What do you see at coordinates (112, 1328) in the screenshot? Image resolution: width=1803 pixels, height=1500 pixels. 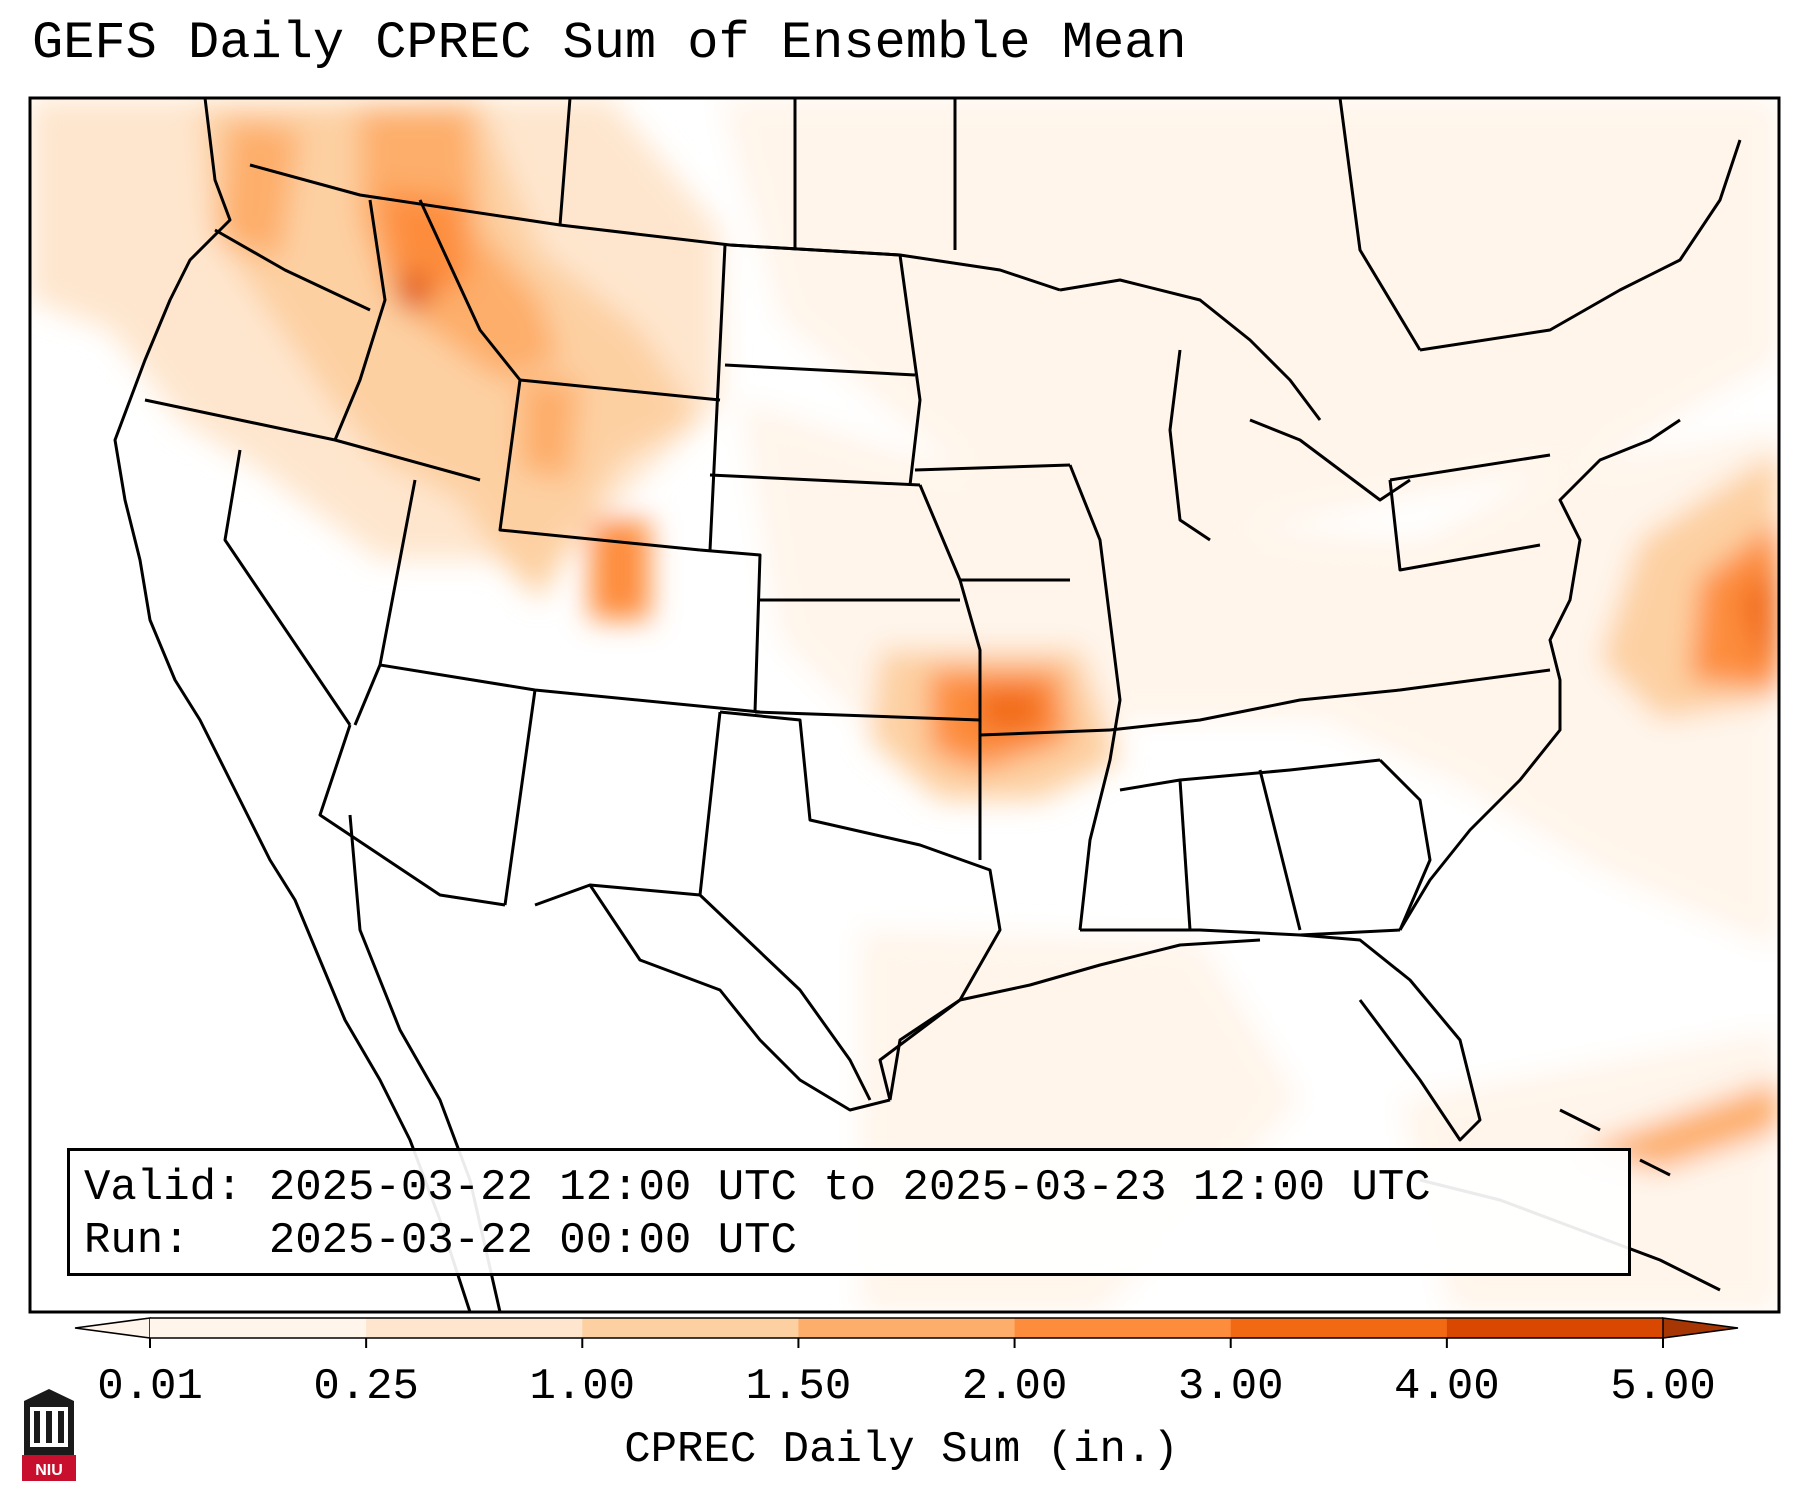 I see `colorbar-extend-low` at bounding box center [112, 1328].